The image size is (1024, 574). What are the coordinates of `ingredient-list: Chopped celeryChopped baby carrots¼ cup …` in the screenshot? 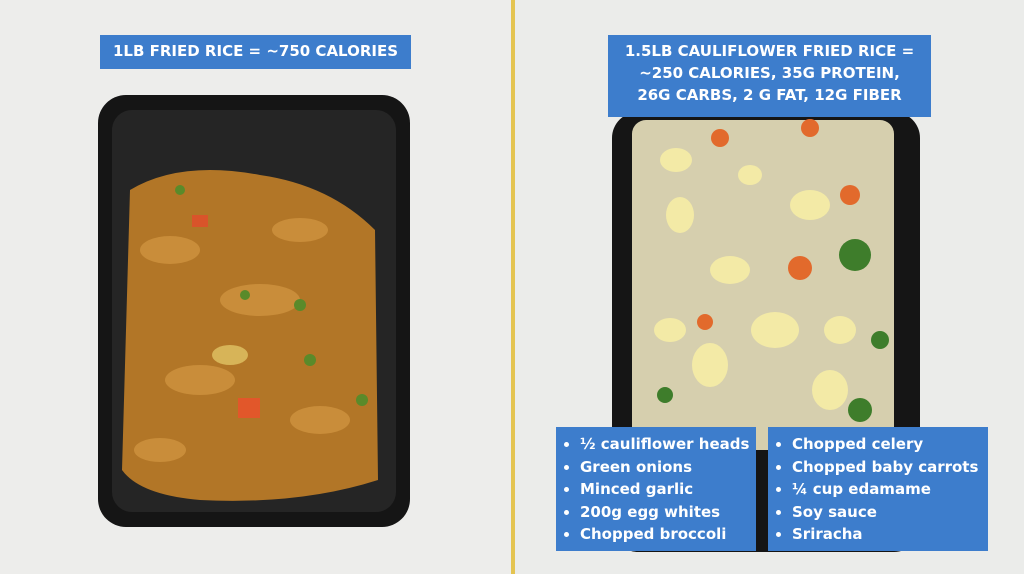 It's located at (878, 489).